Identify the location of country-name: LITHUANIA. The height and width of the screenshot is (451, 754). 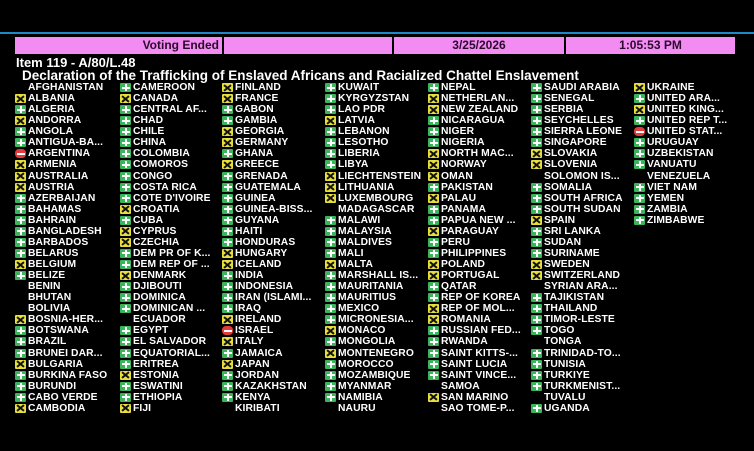
(366, 187).